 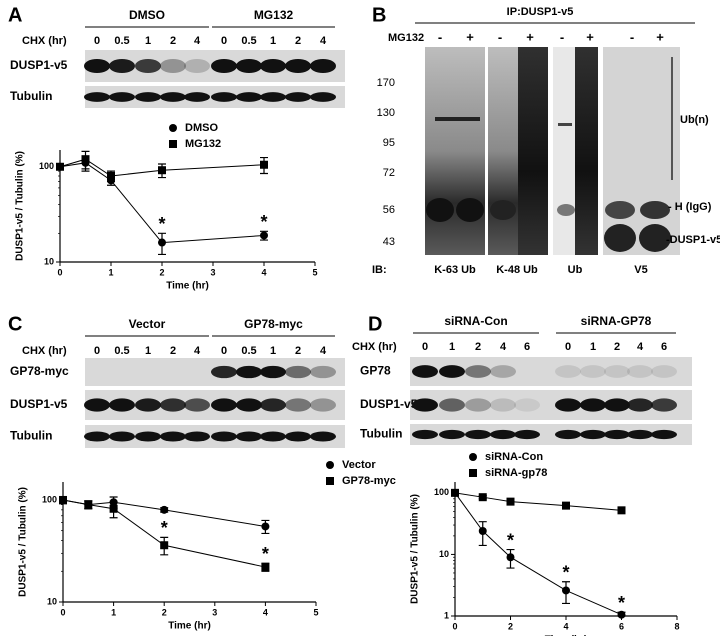 I want to click on y-tick-label: 100, so click(x=441, y=492).